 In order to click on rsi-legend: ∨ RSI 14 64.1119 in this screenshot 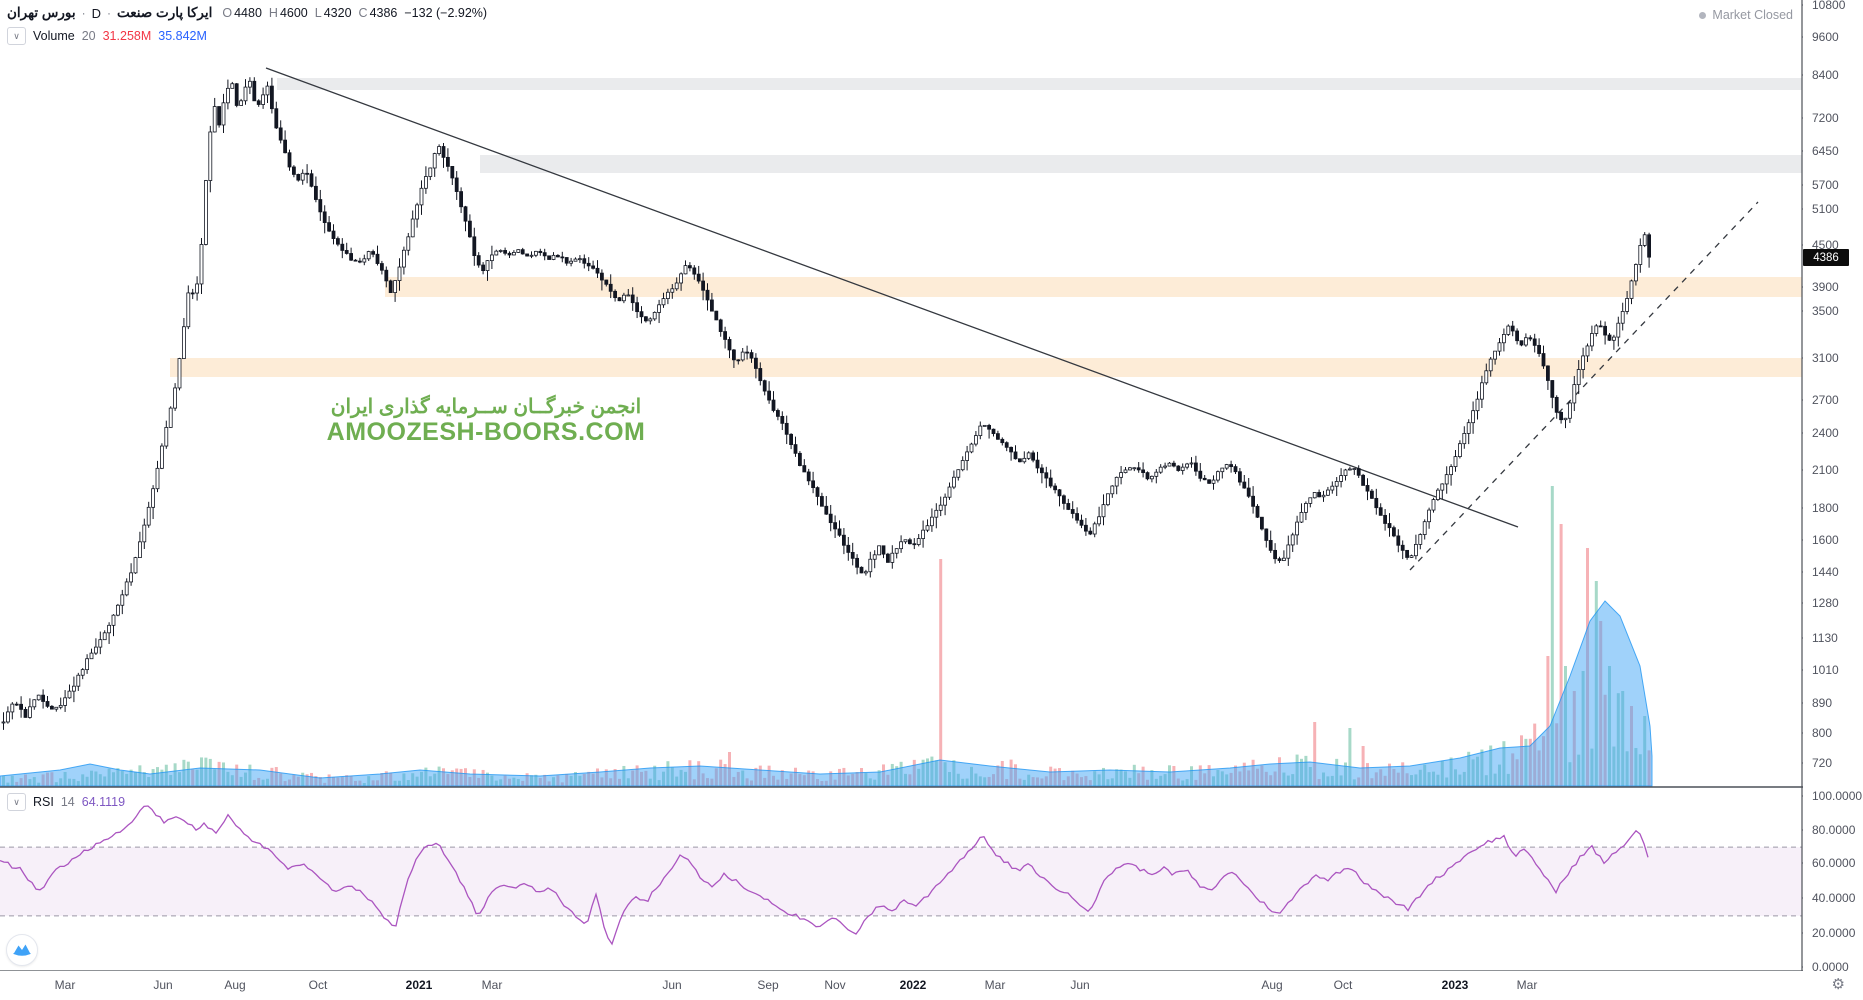, I will do `click(66, 802)`.